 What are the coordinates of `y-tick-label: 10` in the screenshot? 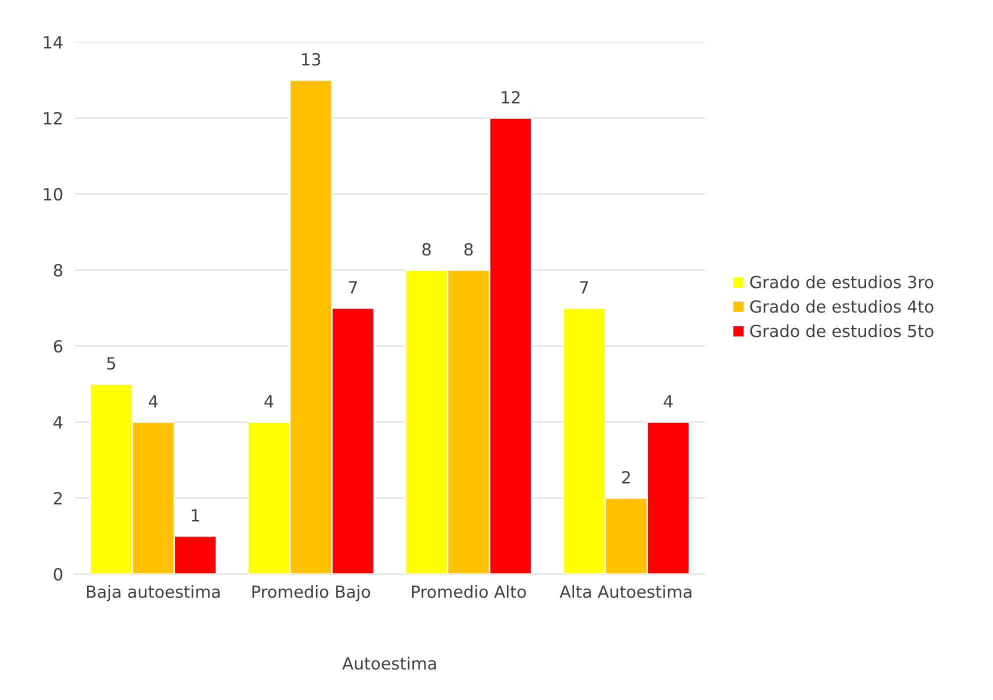 It's located at (53, 194).